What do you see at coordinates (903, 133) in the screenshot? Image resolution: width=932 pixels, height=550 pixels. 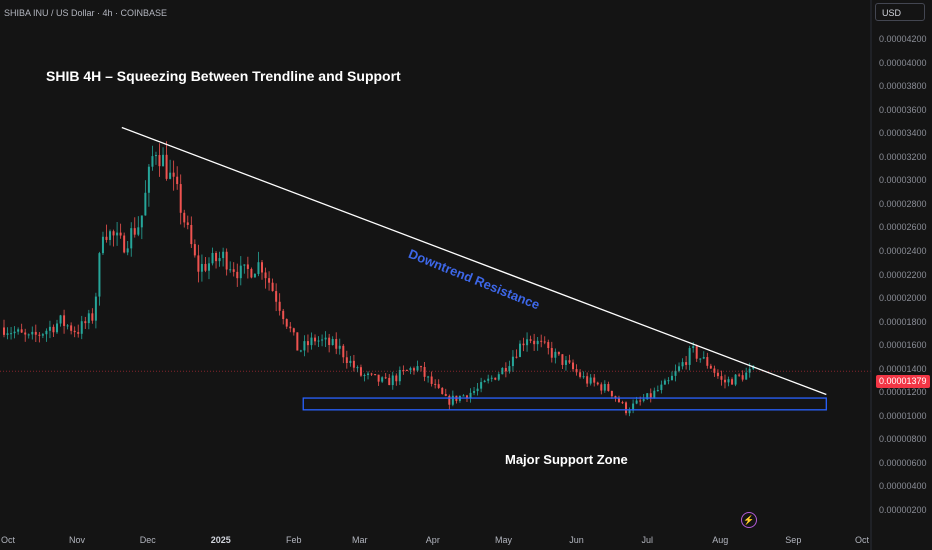 I see `price-tick-label: 0.00003400` at bounding box center [903, 133].